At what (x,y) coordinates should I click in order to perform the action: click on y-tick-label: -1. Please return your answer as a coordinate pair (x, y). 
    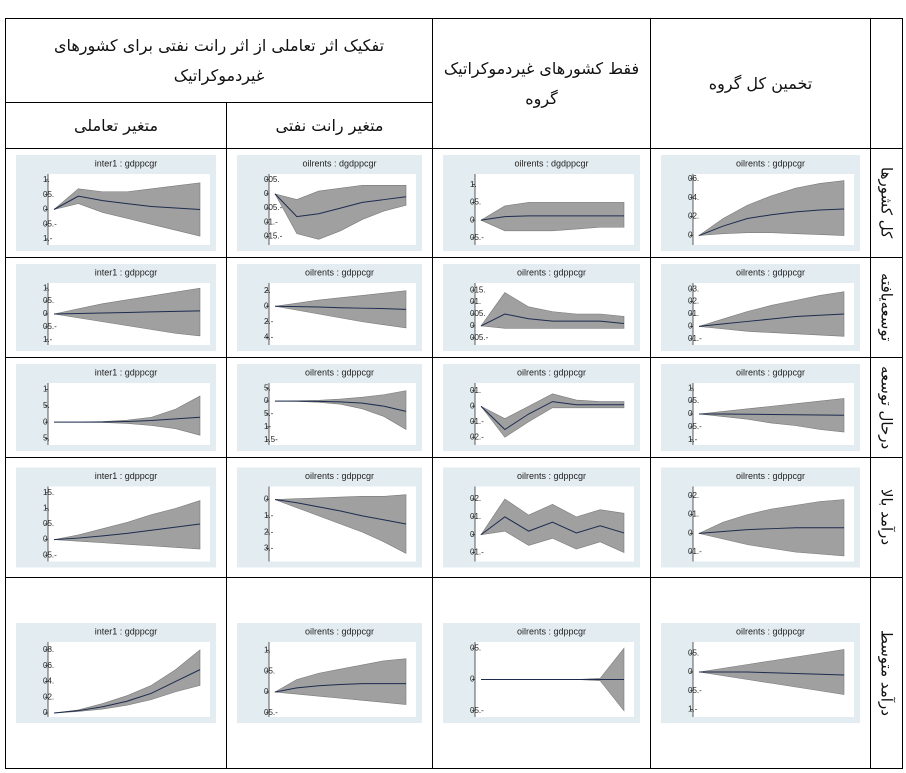
    Looking at the image, I should click on (267, 426).